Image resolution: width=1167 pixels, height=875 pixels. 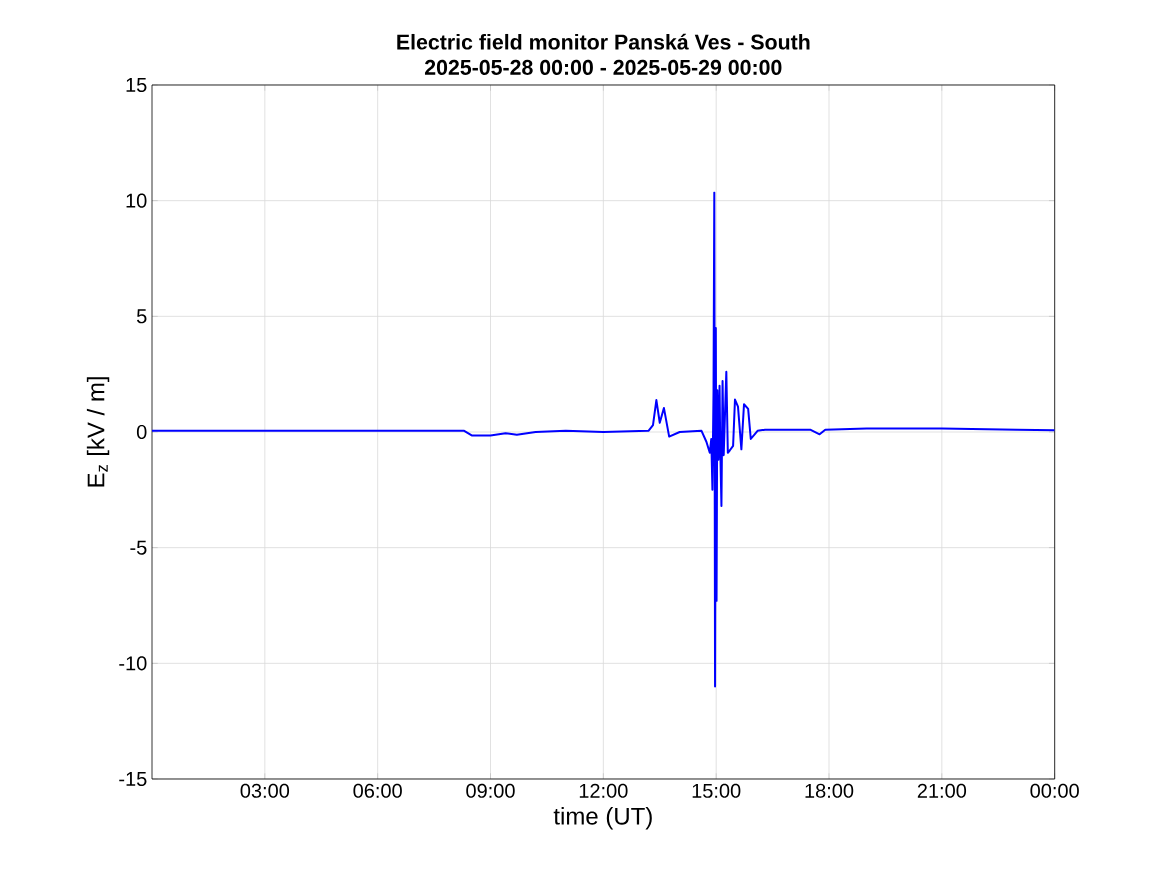 I want to click on x-tick-label: 12:00, so click(x=603, y=790).